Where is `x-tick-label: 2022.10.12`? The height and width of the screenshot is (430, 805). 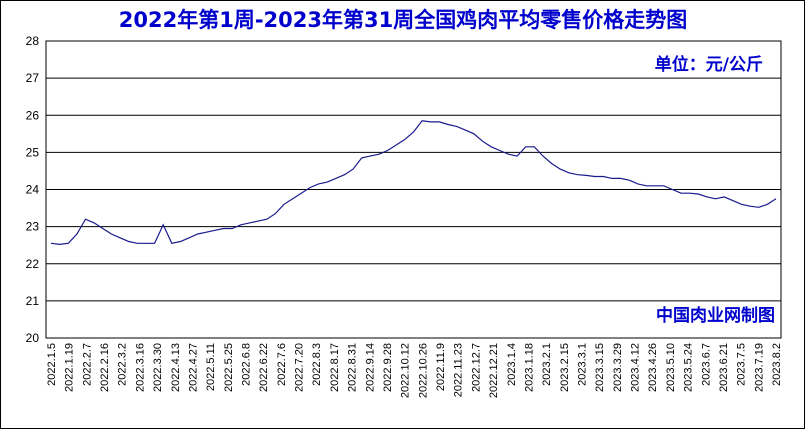
x-tick-label: 2022.10.12 is located at coordinates (406, 370).